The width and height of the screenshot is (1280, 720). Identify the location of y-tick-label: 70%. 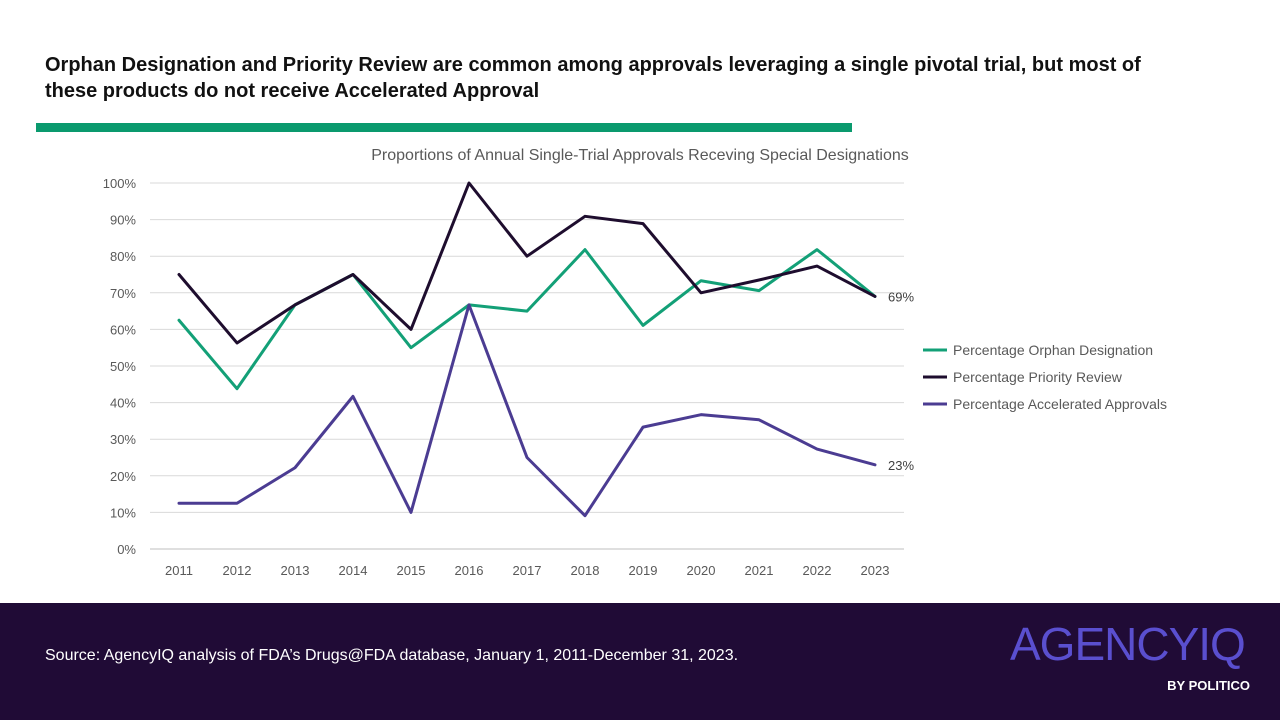
(123, 293).